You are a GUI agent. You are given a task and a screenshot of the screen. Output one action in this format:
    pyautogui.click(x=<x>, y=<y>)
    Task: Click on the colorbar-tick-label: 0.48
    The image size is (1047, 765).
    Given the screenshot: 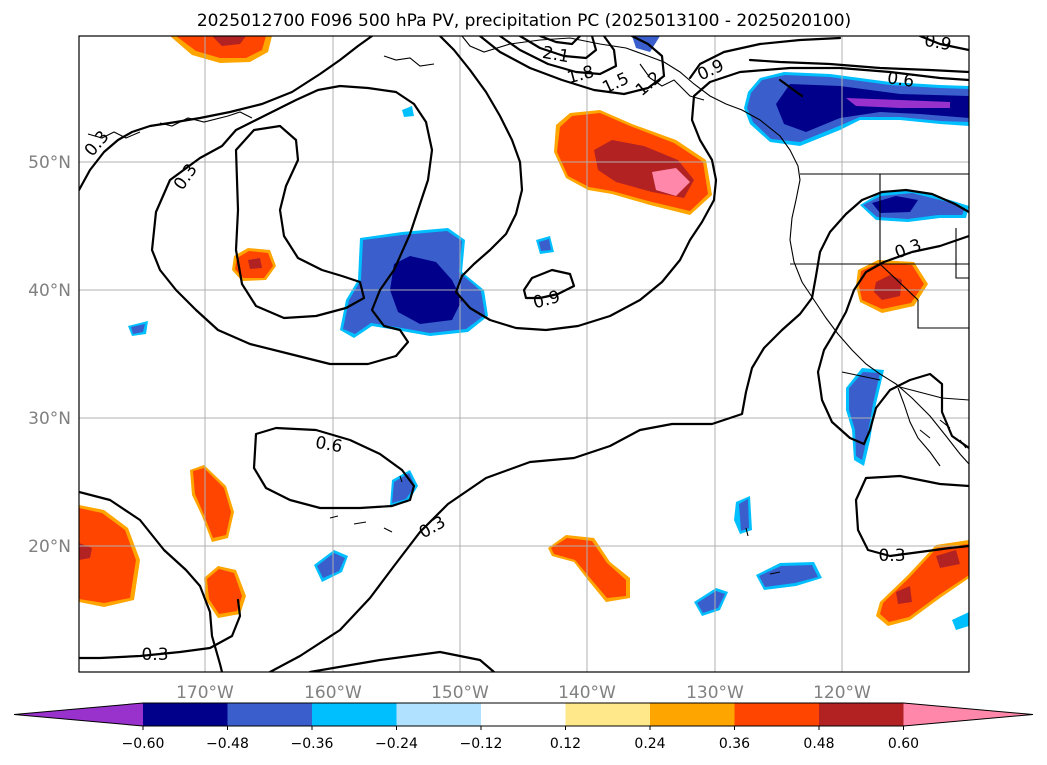 What is the action you would take?
    pyautogui.click(x=818, y=744)
    